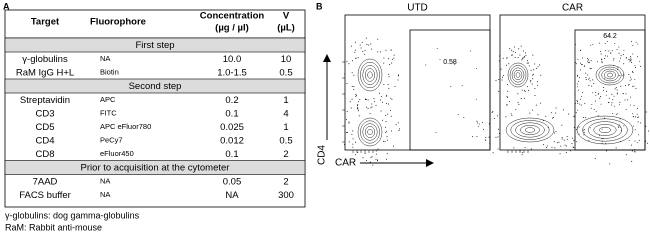 The image size is (650, 240). I want to click on table-cell: 1, so click(285, 127).